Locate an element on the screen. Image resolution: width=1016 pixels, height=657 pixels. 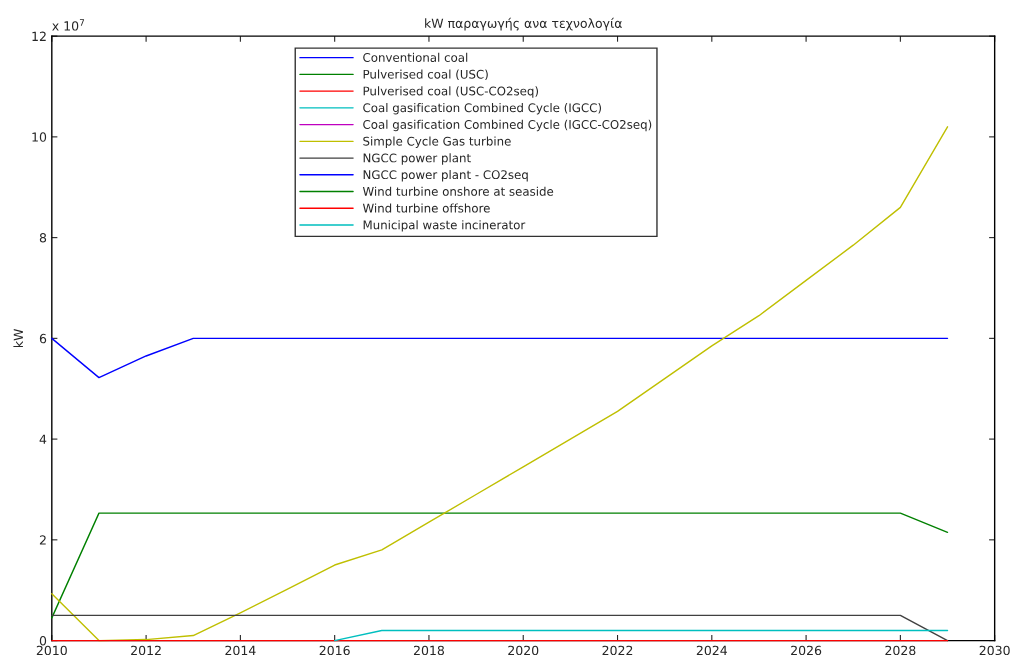
x-tick-label: 2026 is located at coordinates (806, 650).